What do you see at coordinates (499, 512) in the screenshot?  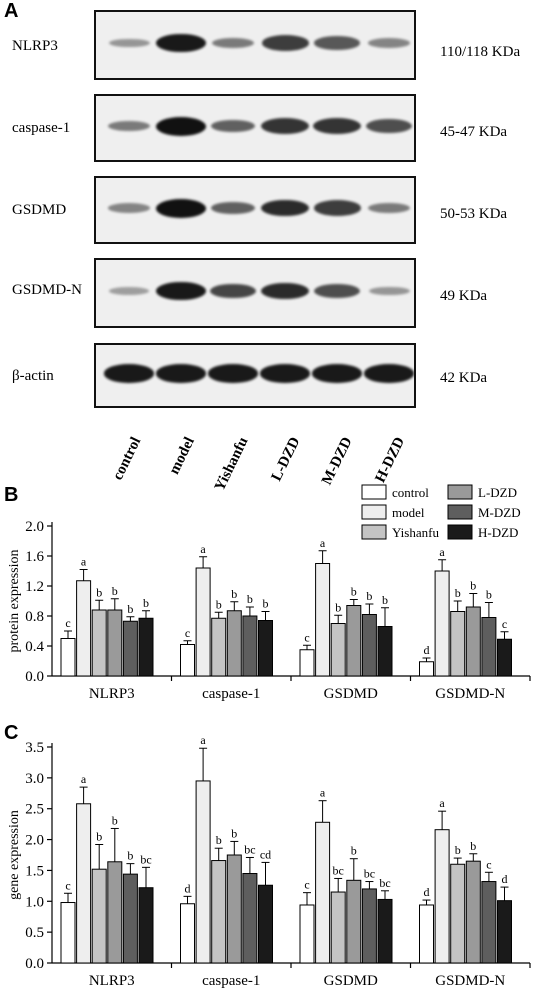 I see `legend-label: M-DZD` at bounding box center [499, 512].